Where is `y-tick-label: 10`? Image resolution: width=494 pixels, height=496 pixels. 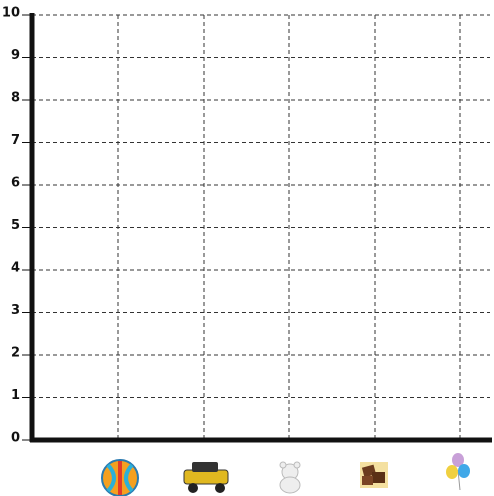 y-tick-label: 10 is located at coordinates (11, 13).